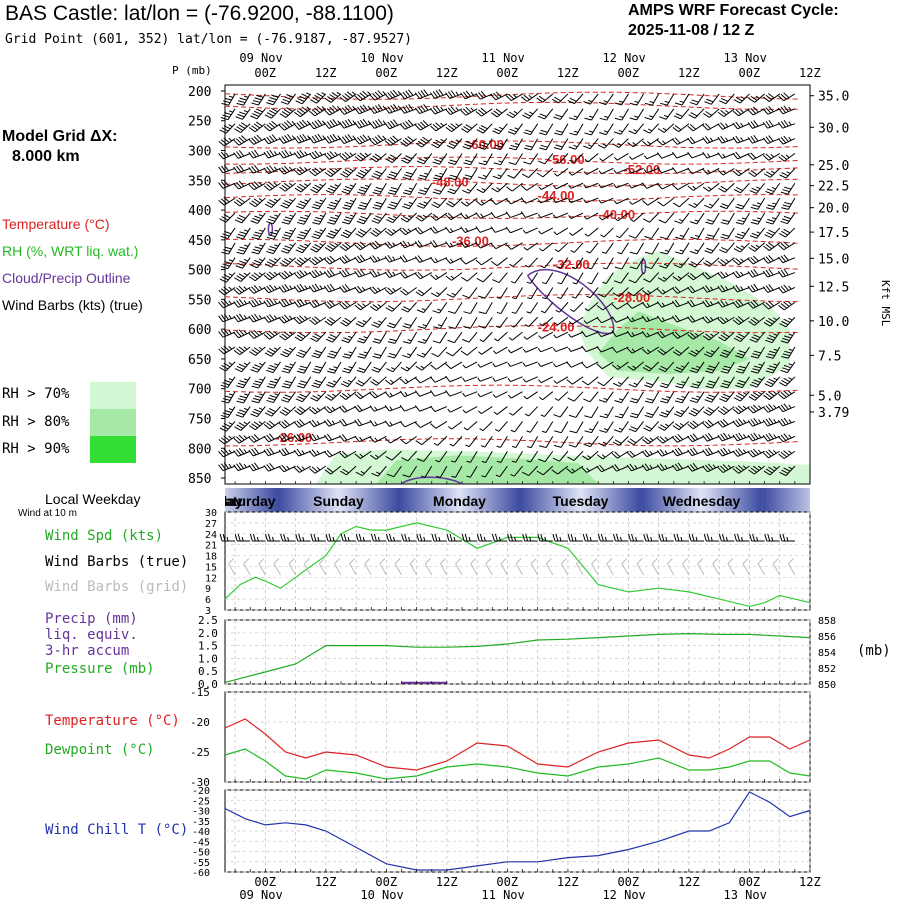 The width and height of the screenshot is (900, 900). I want to click on surface-wind-barb-true-halfflag, so click(681, 539).